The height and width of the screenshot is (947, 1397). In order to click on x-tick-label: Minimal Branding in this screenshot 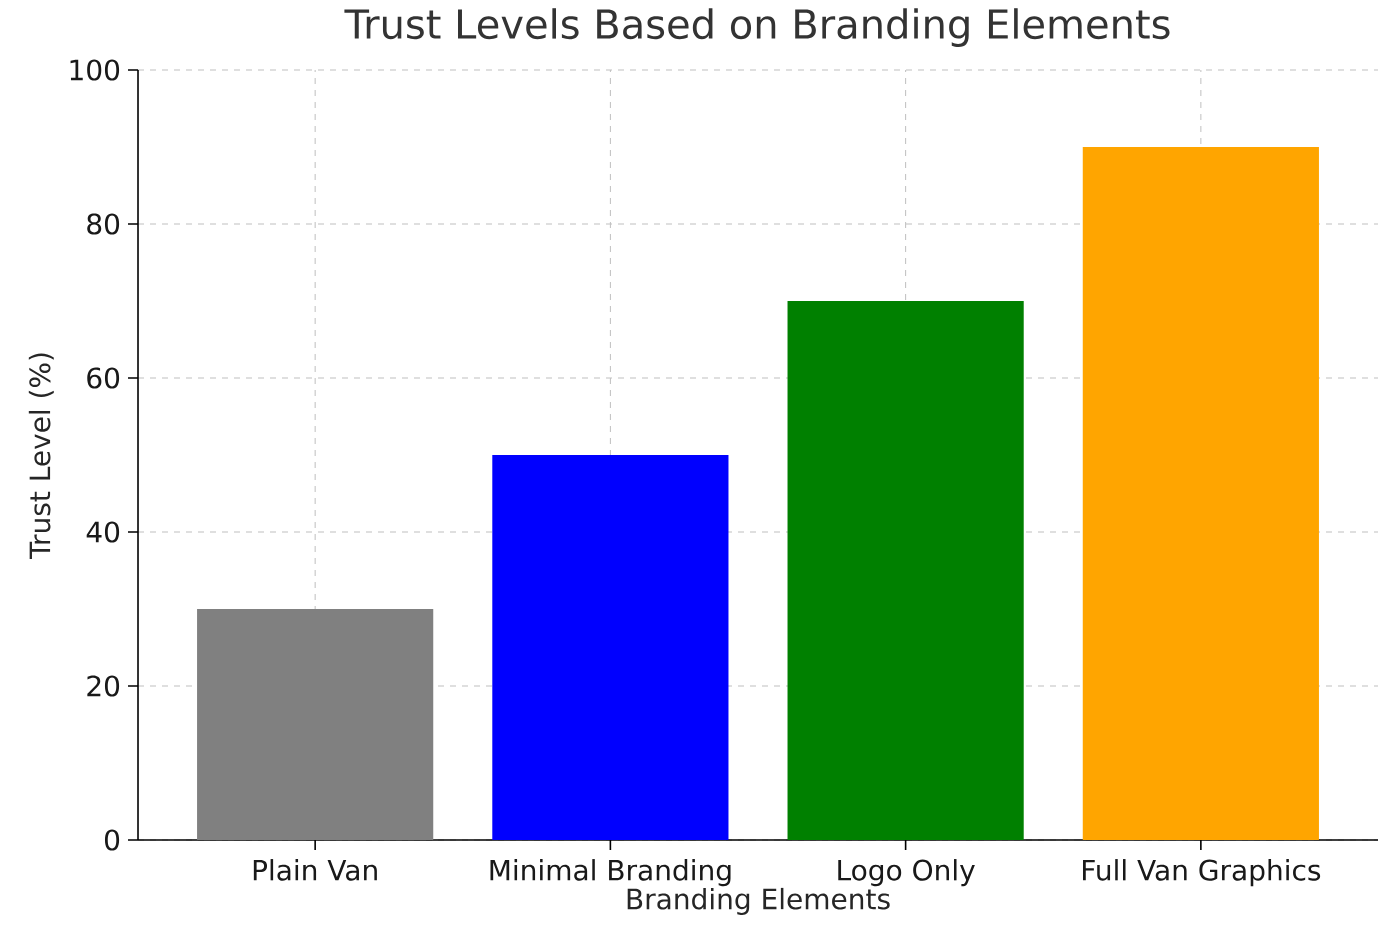, I will do `click(610, 873)`.